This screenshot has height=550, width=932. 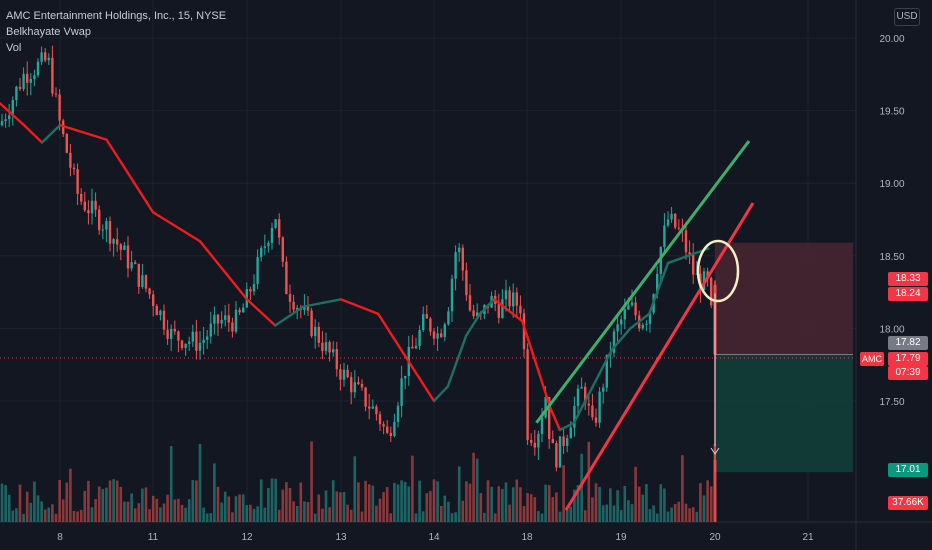 What do you see at coordinates (14, 48) in the screenshot?
I see `volume-indicator-label: Vol` at bounding box center [14, 48].